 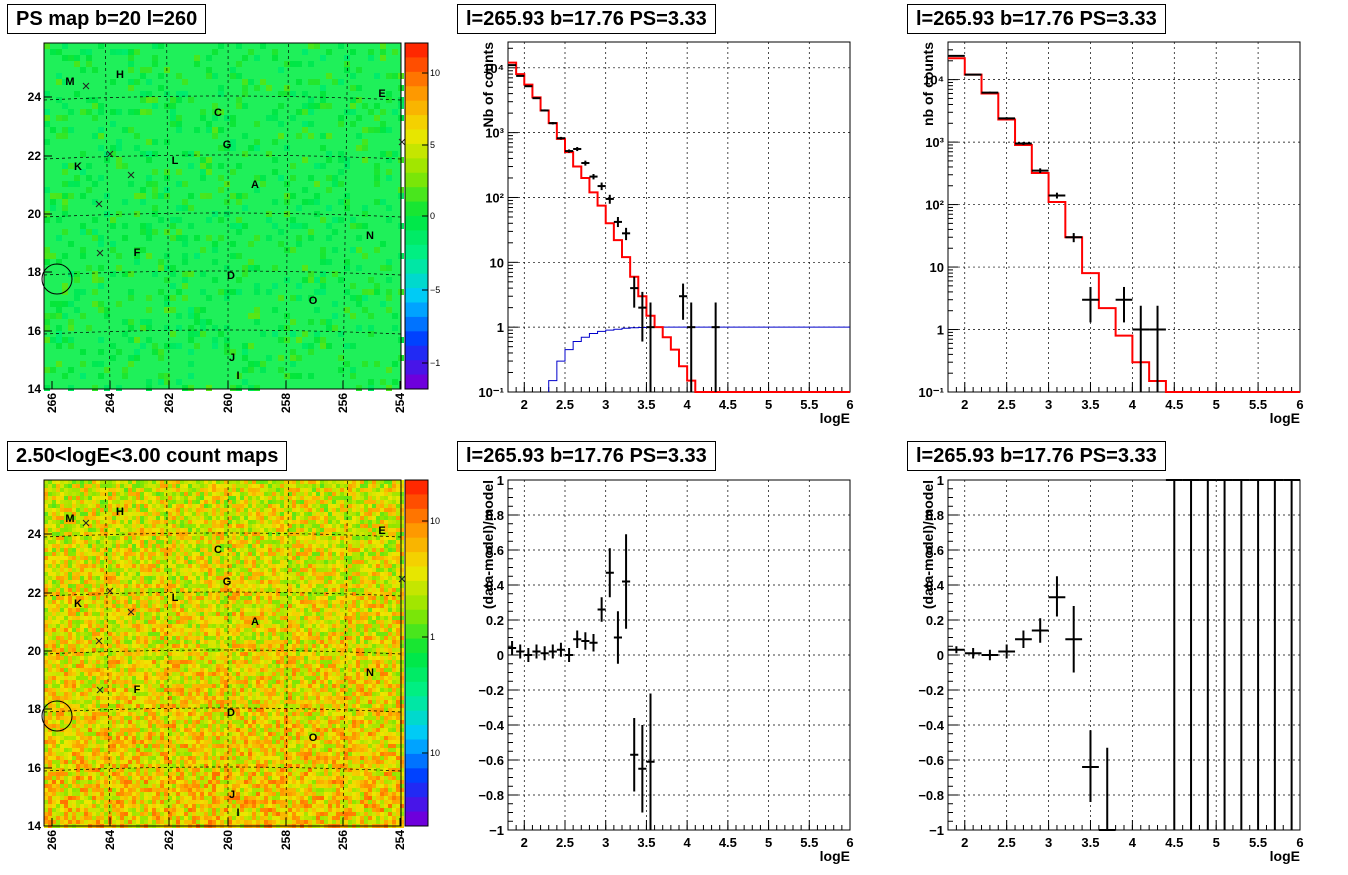 I want to click on point-source-circle, so click(x=57, y=716).